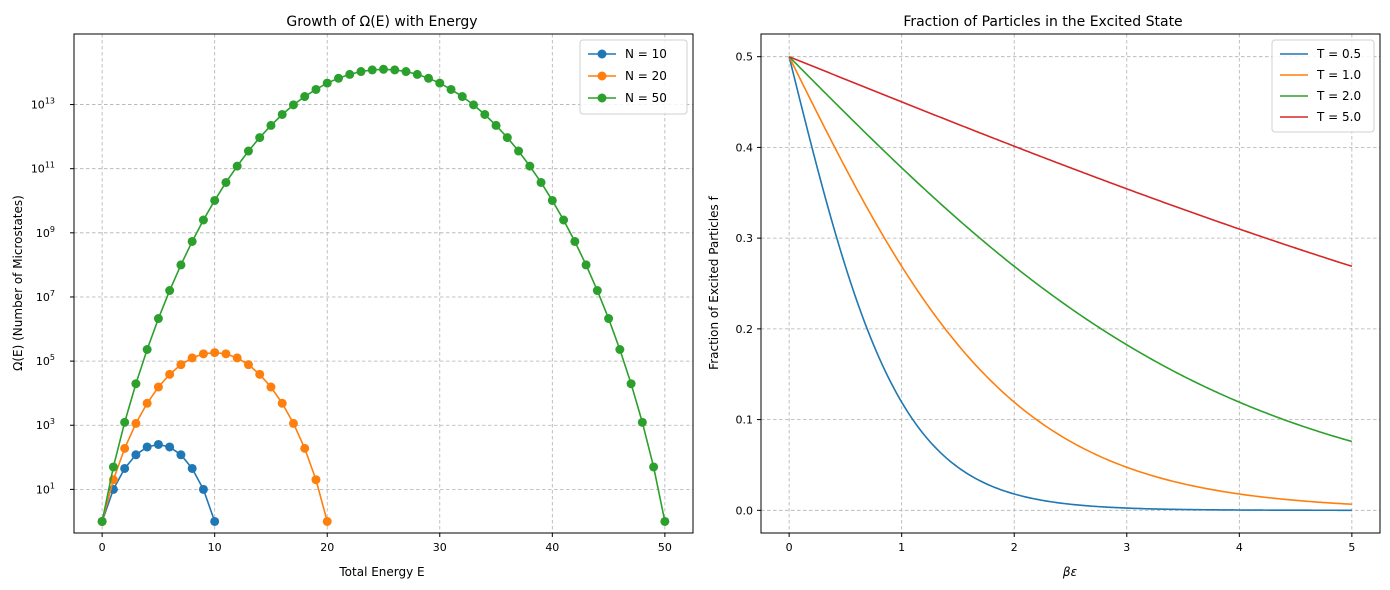 The image size is (1390, 590). Describe the element at coordinates (1323, 86) in the screenshot. I see `right-legend-box` at that location.